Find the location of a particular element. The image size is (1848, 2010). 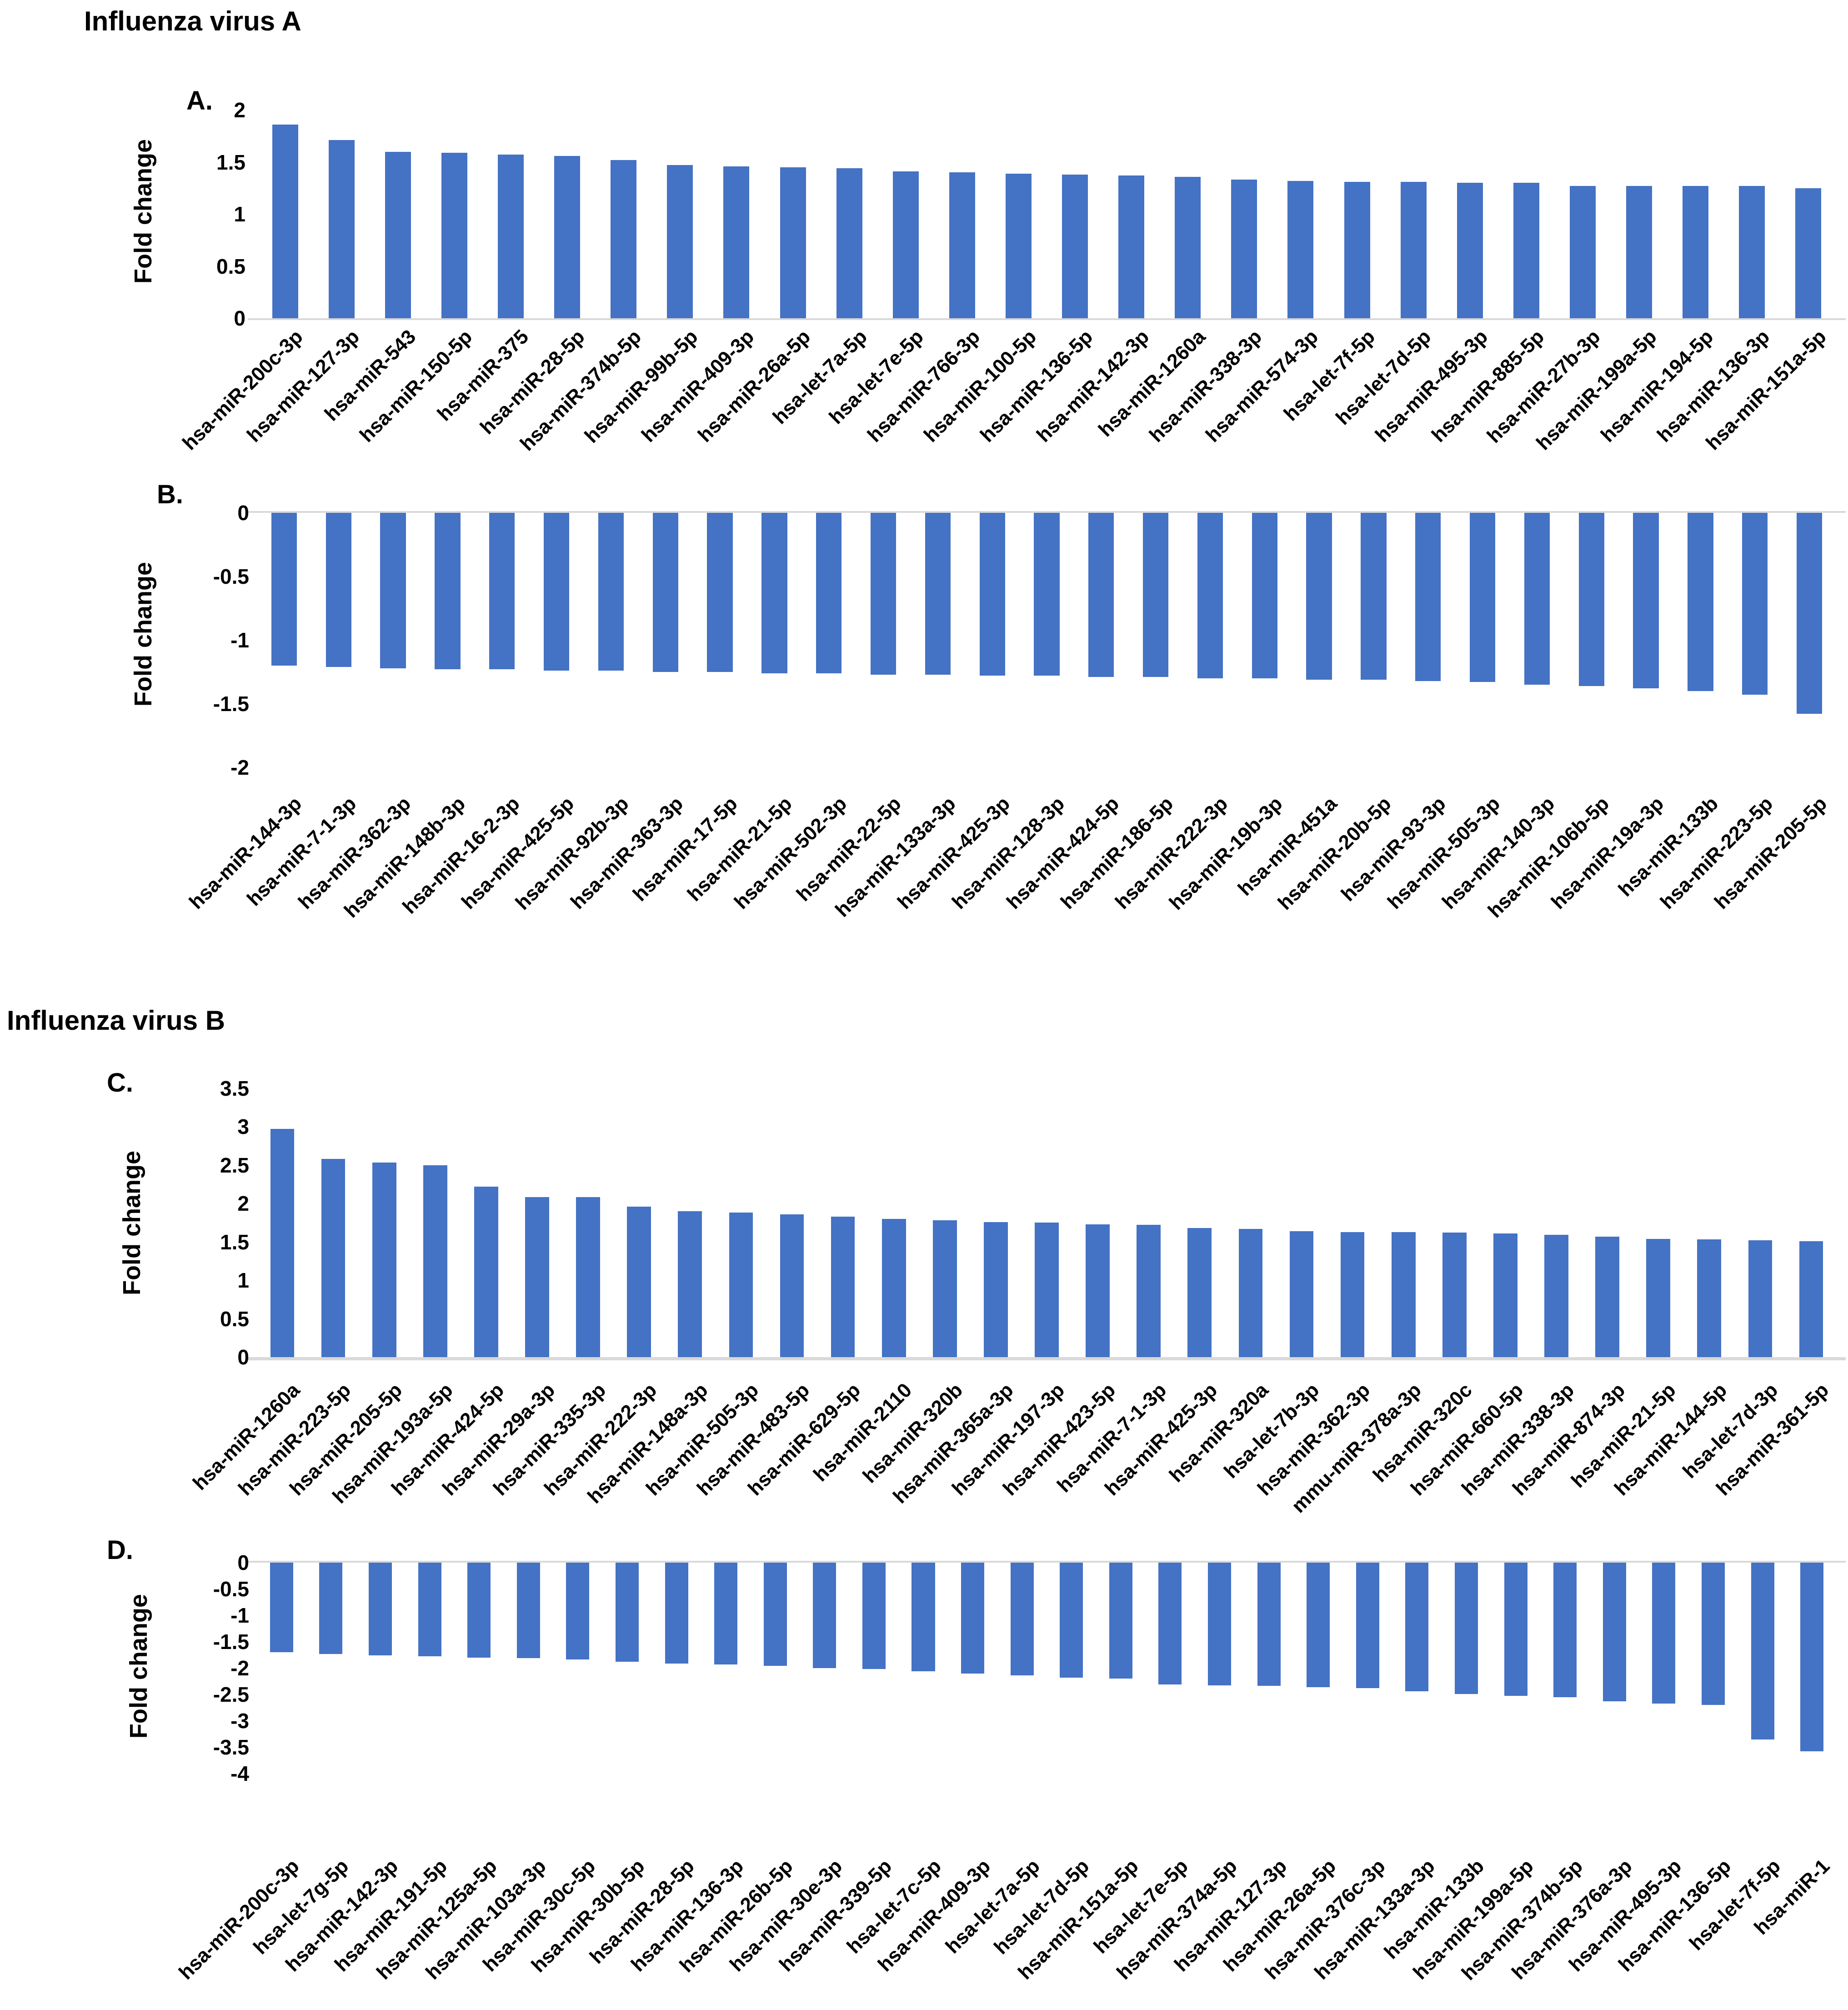

y-tick-label: -1.5 is located at coordinates (231, 704).